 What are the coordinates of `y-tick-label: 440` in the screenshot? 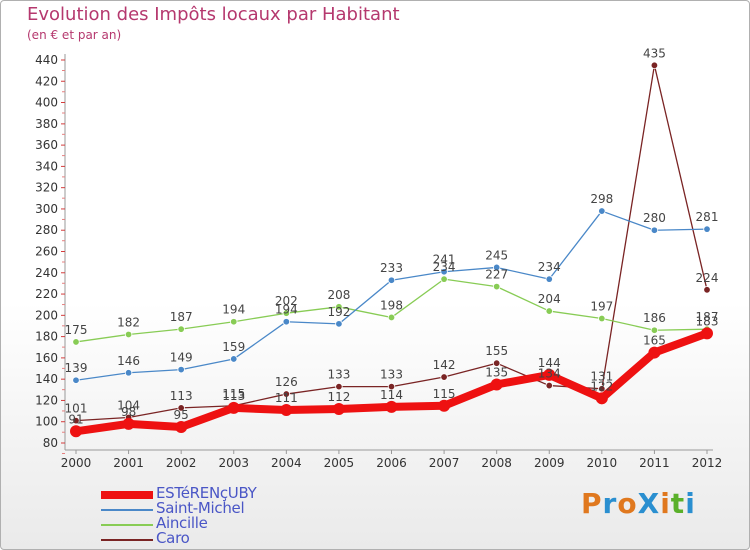 It's located at (46, 60).